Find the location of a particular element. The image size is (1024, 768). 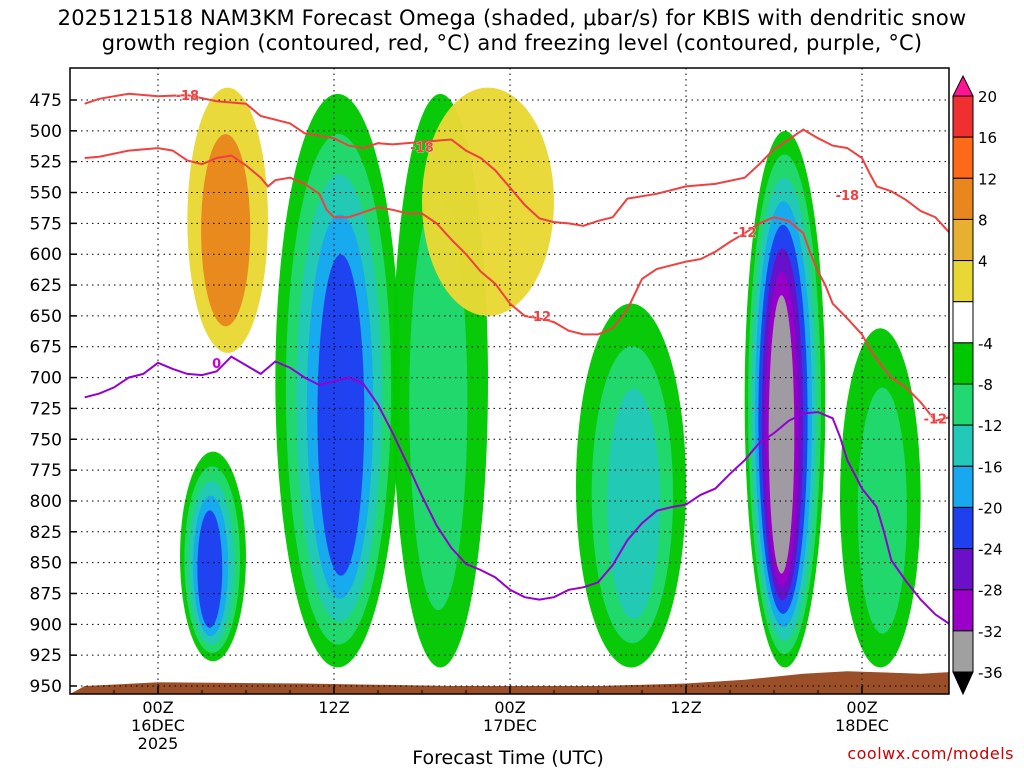

colorbar-label: -32 is located at coordinates (990, 632).